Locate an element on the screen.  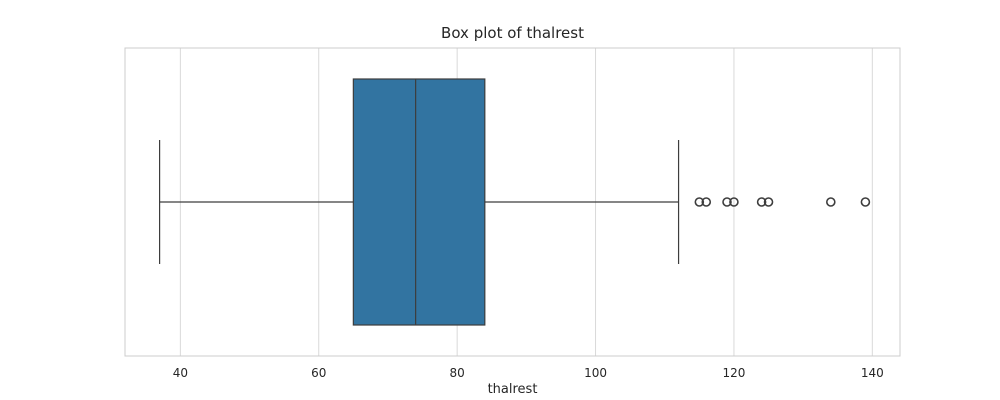
x-axis-label: thalrest is located at coordinates (512, 389).